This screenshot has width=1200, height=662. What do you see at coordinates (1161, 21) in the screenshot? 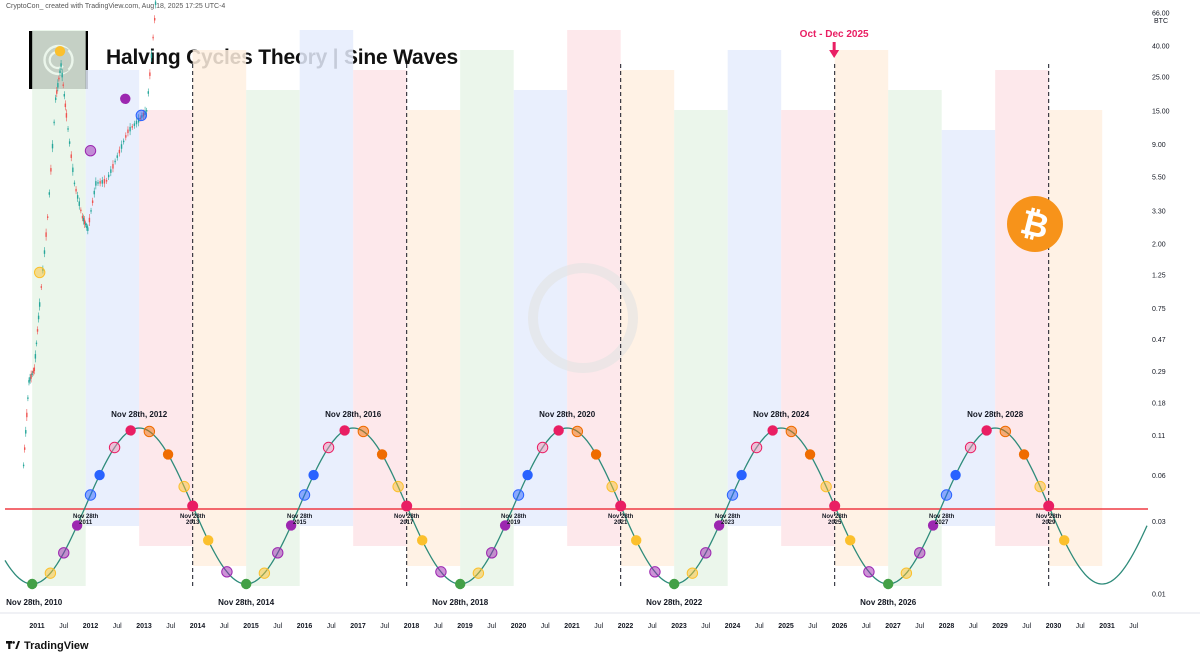
I see `y-axis-currency: BTC` at bounding box center [1161, 21].